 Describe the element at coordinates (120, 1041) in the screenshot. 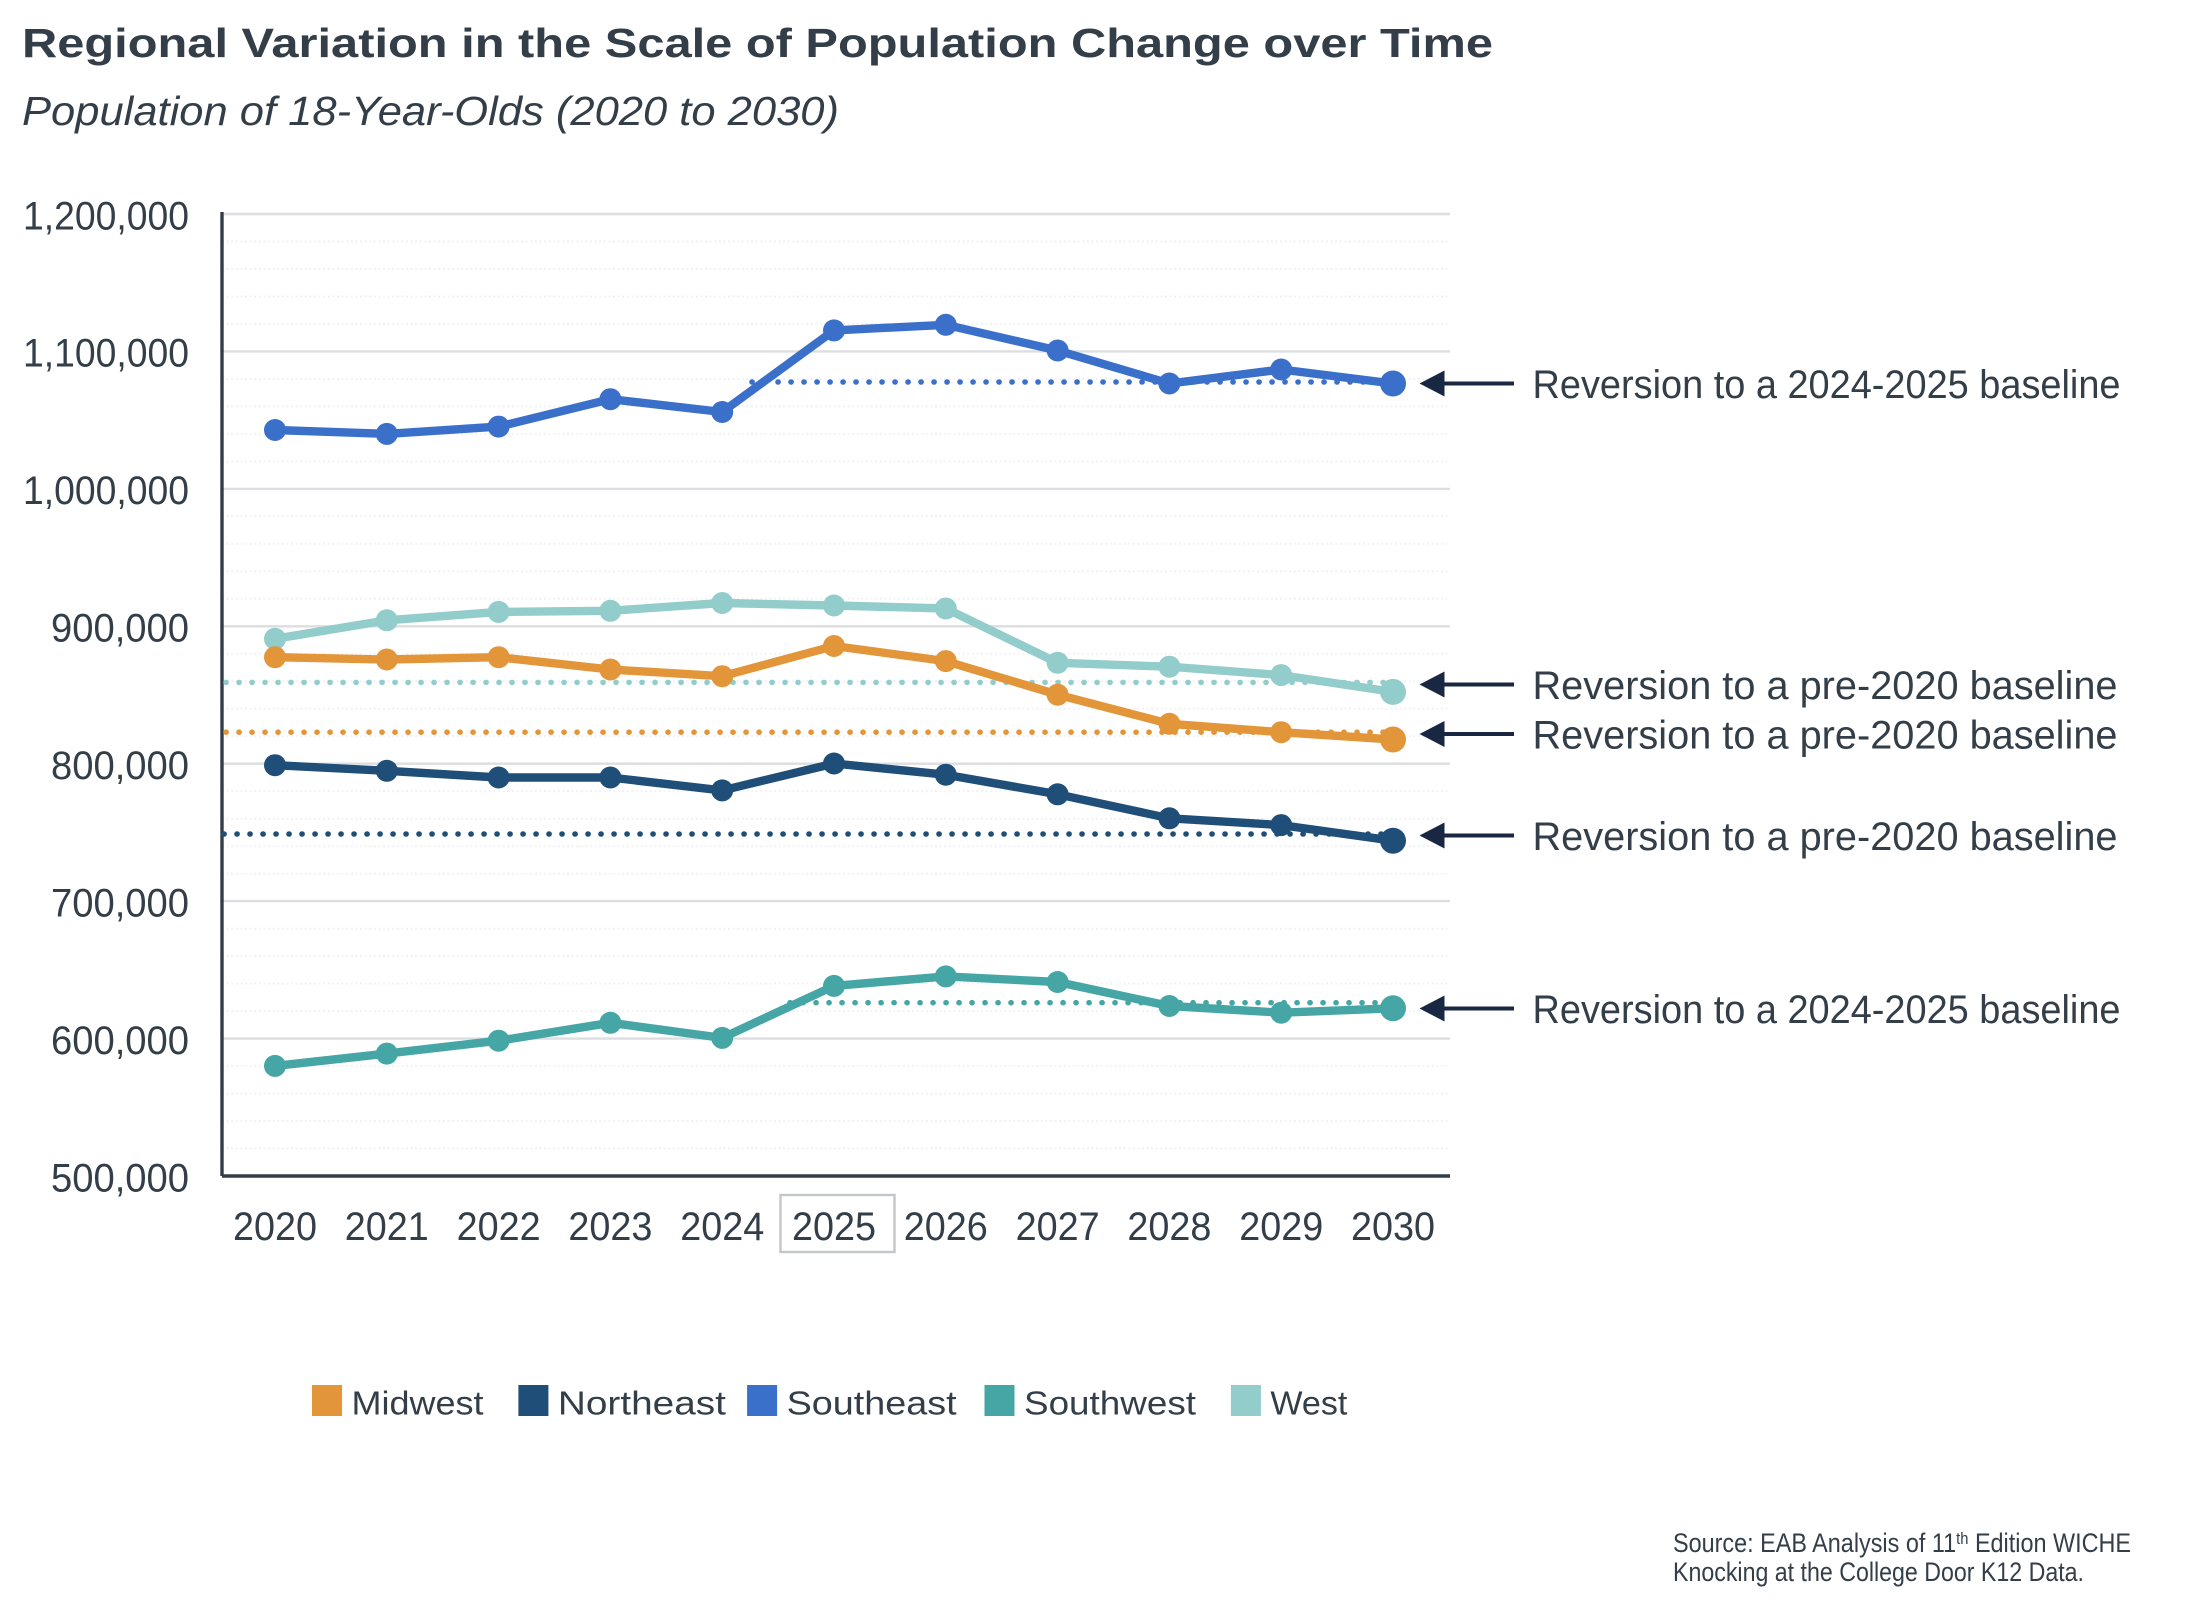

I see `svg-text: 600,000` at that location.